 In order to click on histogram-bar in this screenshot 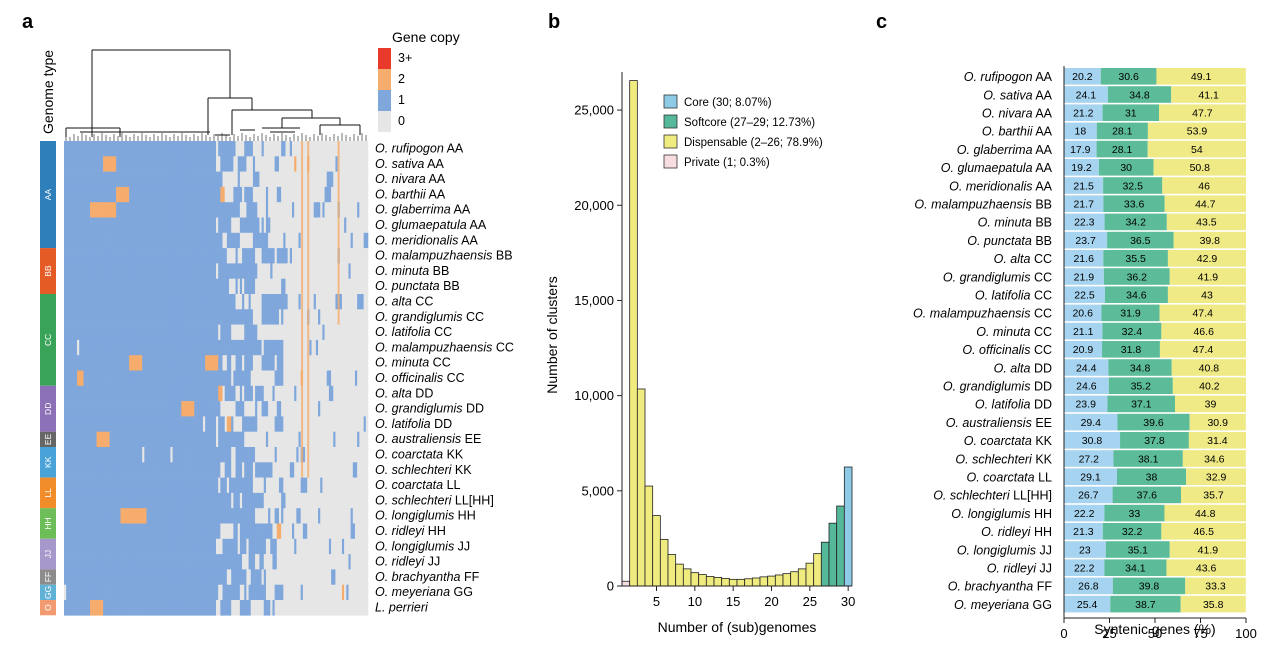, I will do `click(840, 546)`.